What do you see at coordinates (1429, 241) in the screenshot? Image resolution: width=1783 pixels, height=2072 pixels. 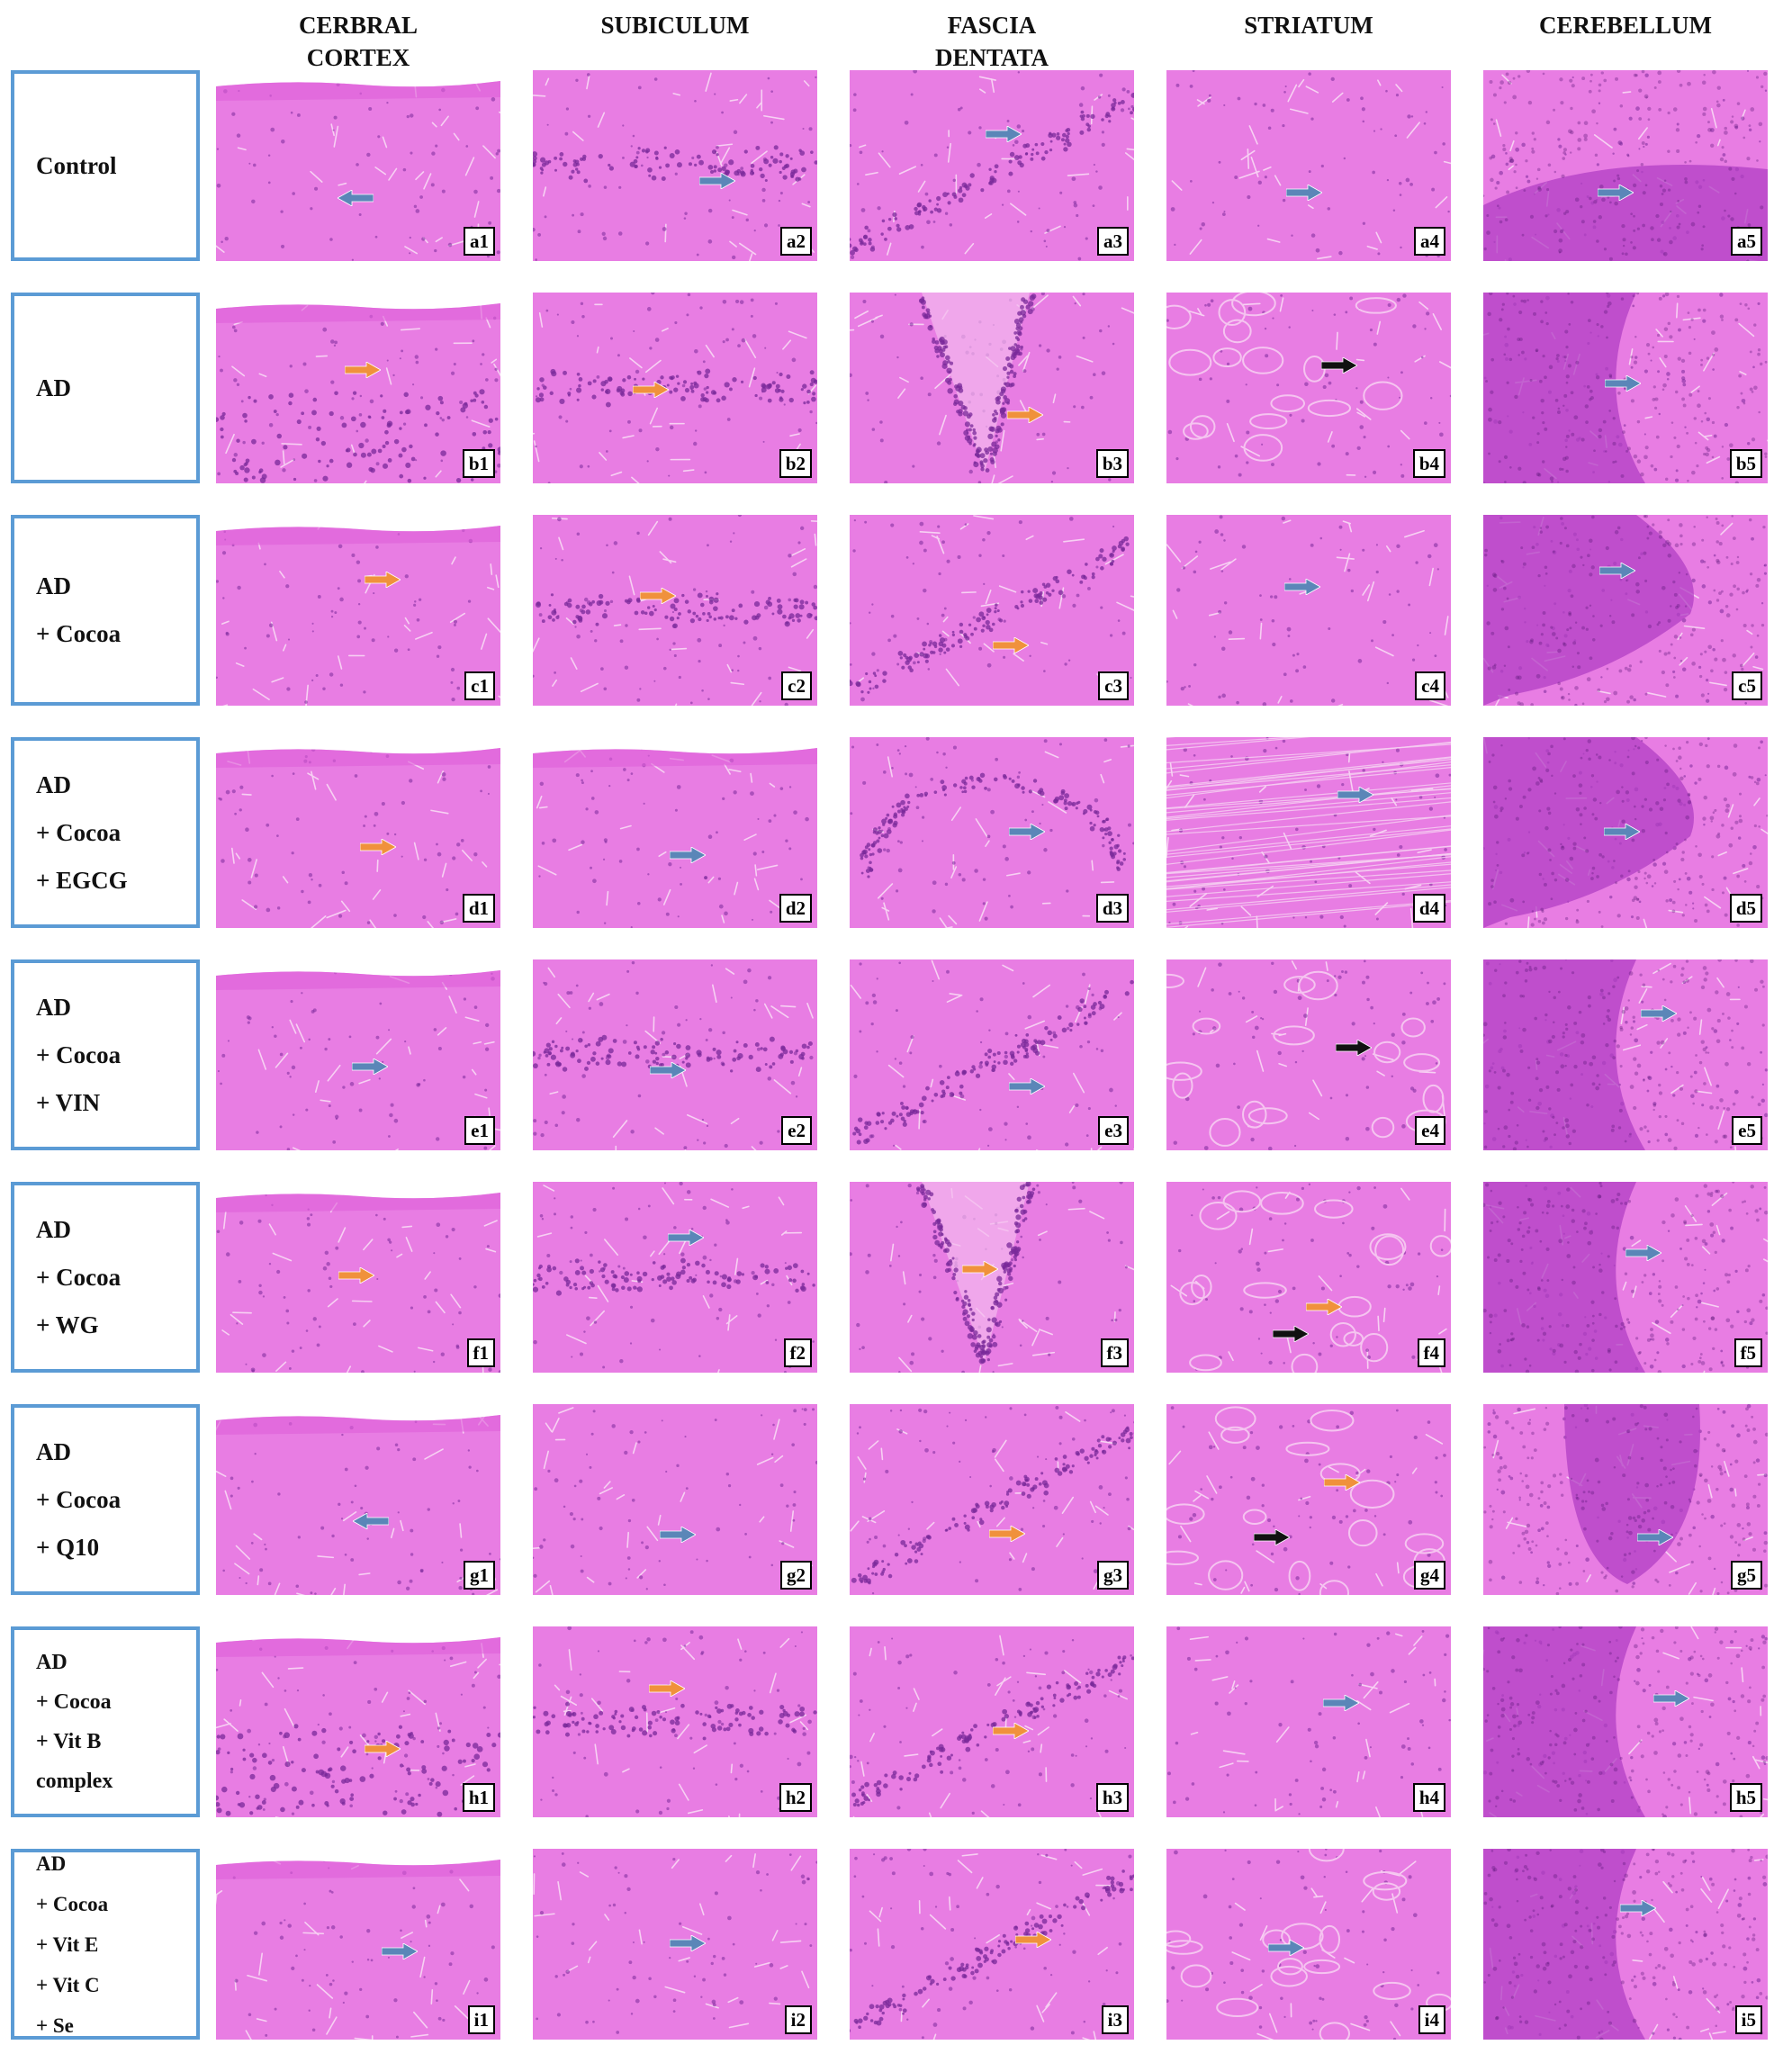 I see `panel-code-label: a4` at bounding box center [1429, 241].